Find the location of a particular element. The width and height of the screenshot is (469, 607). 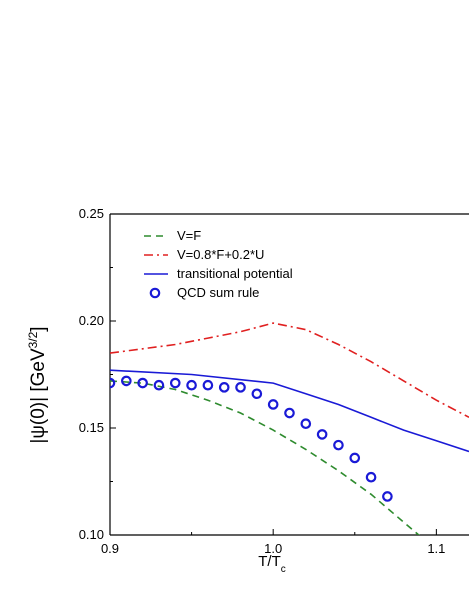

x-tick-label: 1.1 is located at coordinates (436, 548).